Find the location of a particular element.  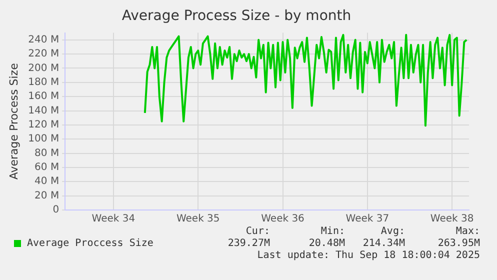

y-tick-label: 140 M is located at coordinates (44, 110).